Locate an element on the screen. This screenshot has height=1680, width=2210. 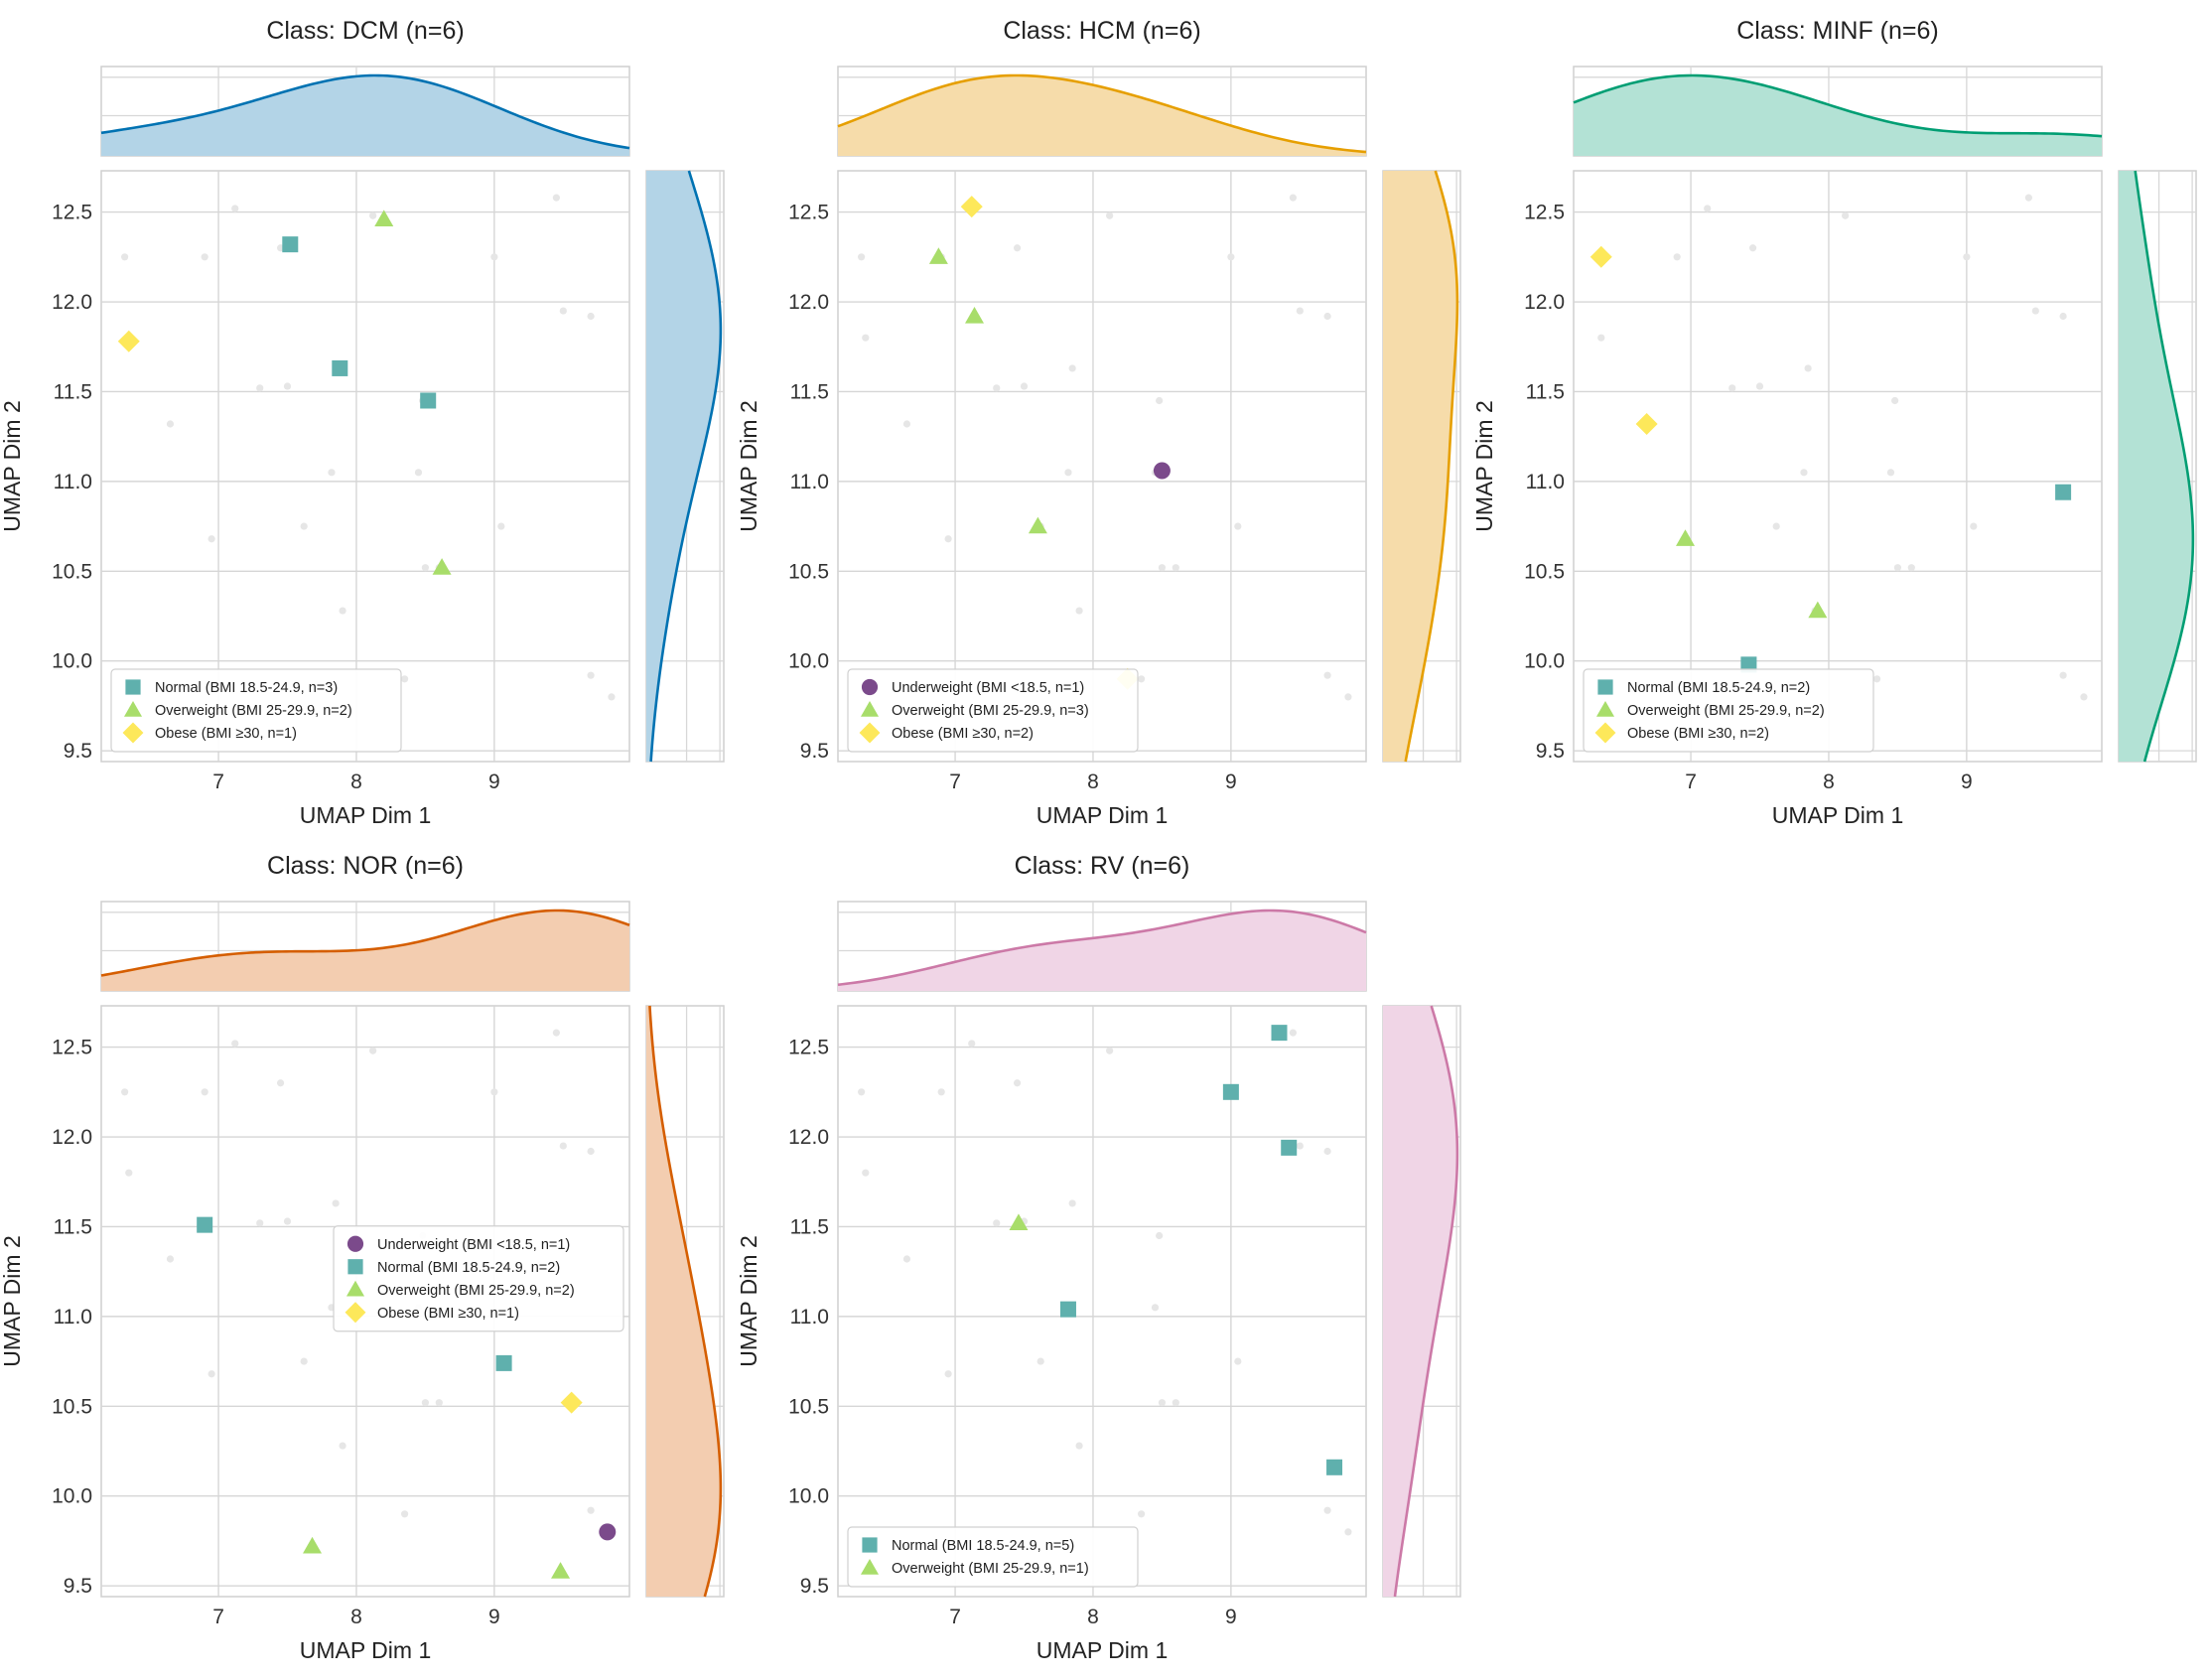
legend-entry: Obese (BMI ≥30, n=1) is located at coordinates (448, 1314).